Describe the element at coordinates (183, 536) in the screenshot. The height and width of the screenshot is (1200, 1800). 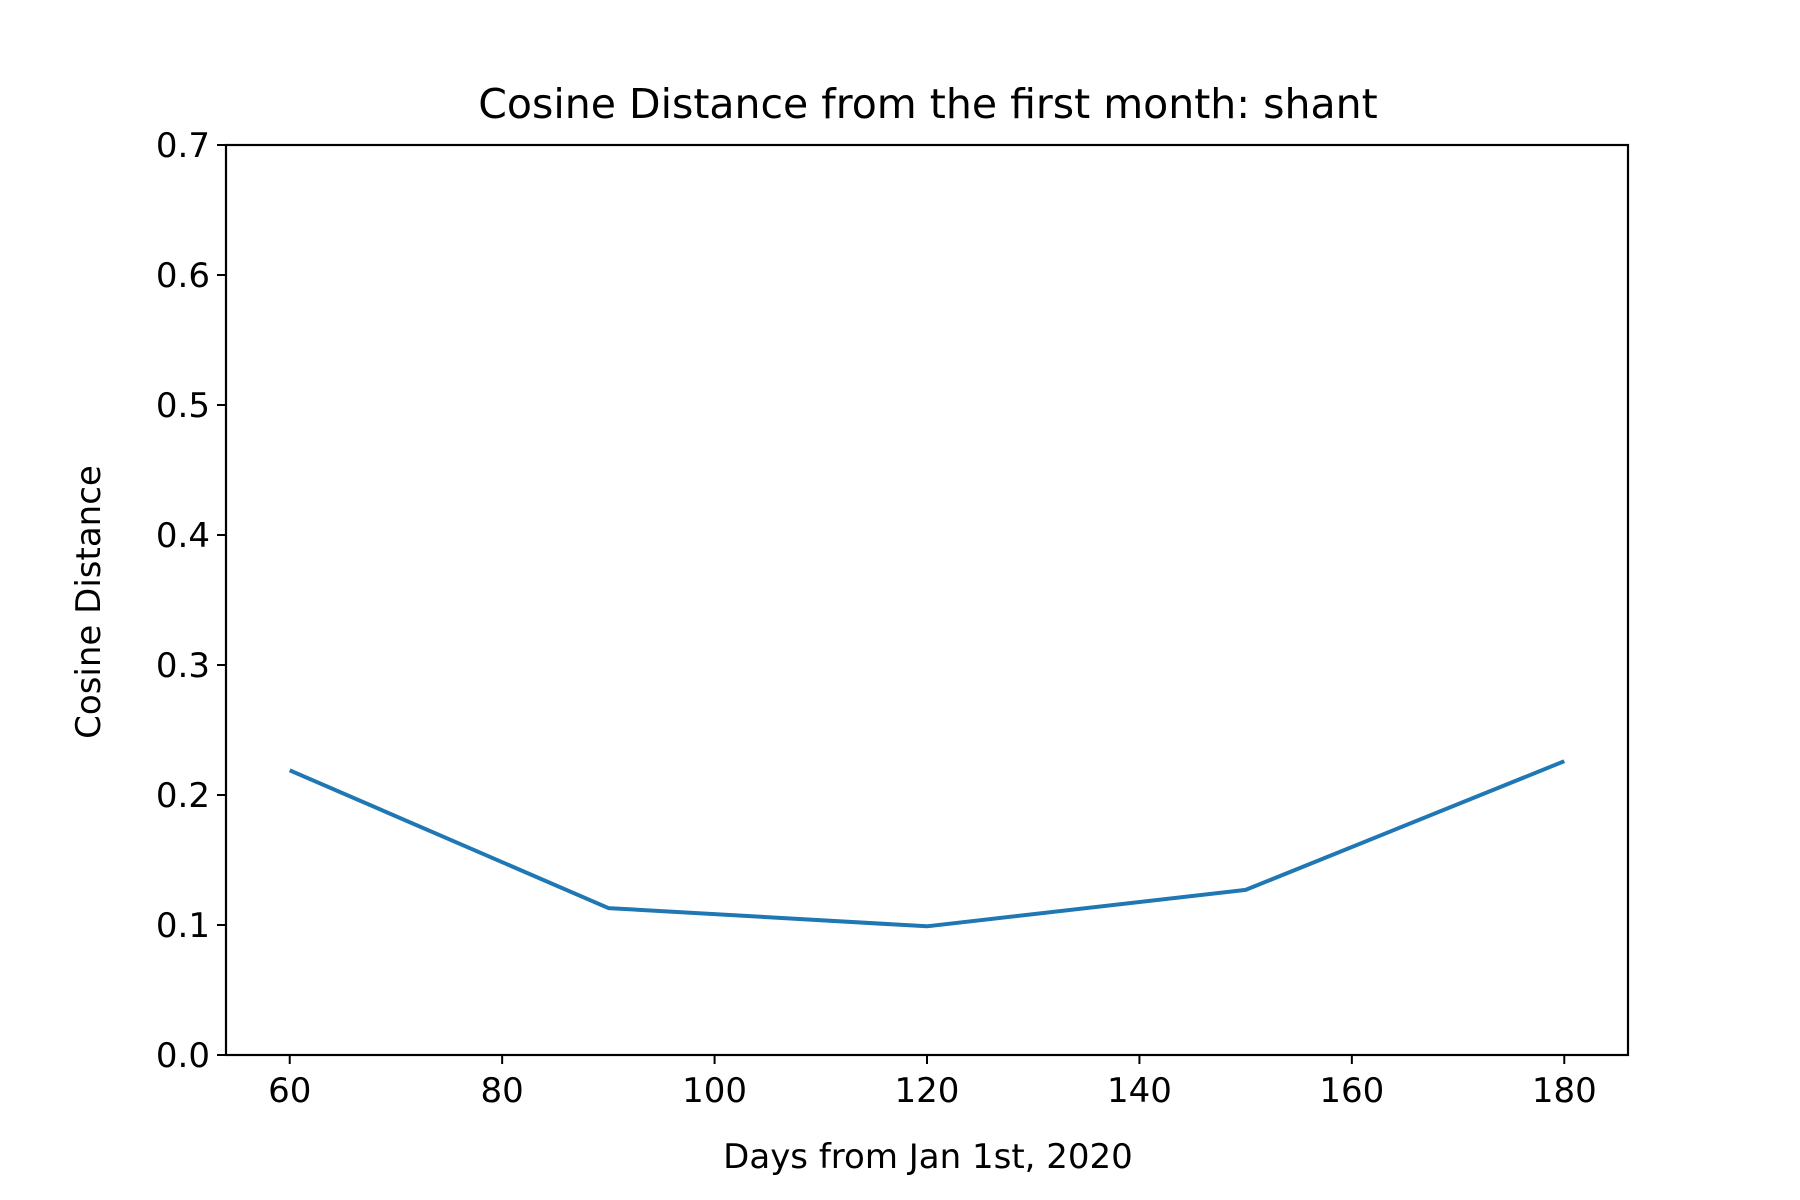
I see `y-tick-label: 0.4` at that location.